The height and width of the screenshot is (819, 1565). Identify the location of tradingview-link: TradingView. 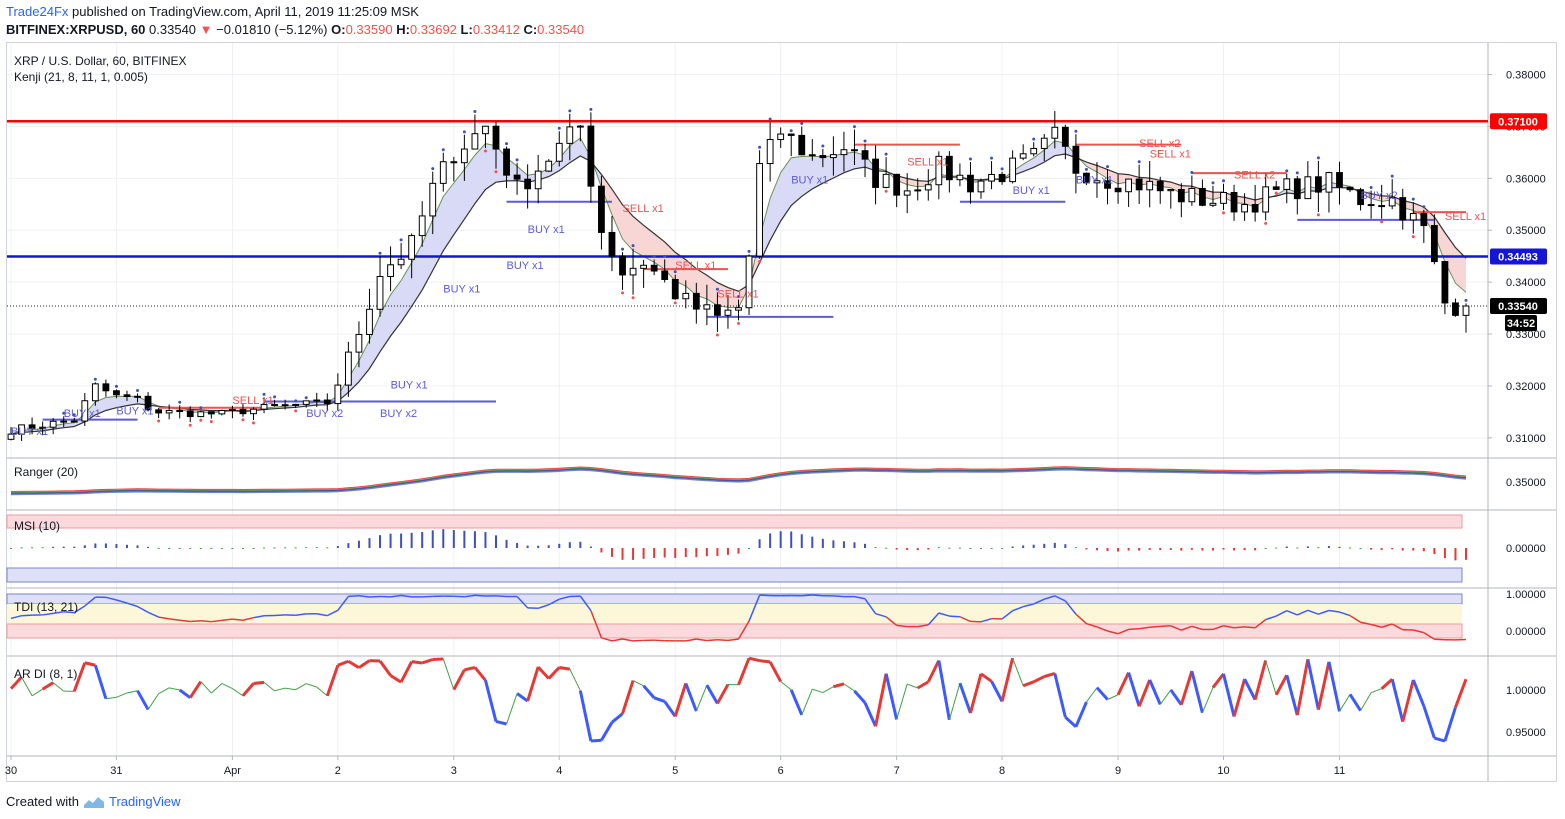
(144, 801).